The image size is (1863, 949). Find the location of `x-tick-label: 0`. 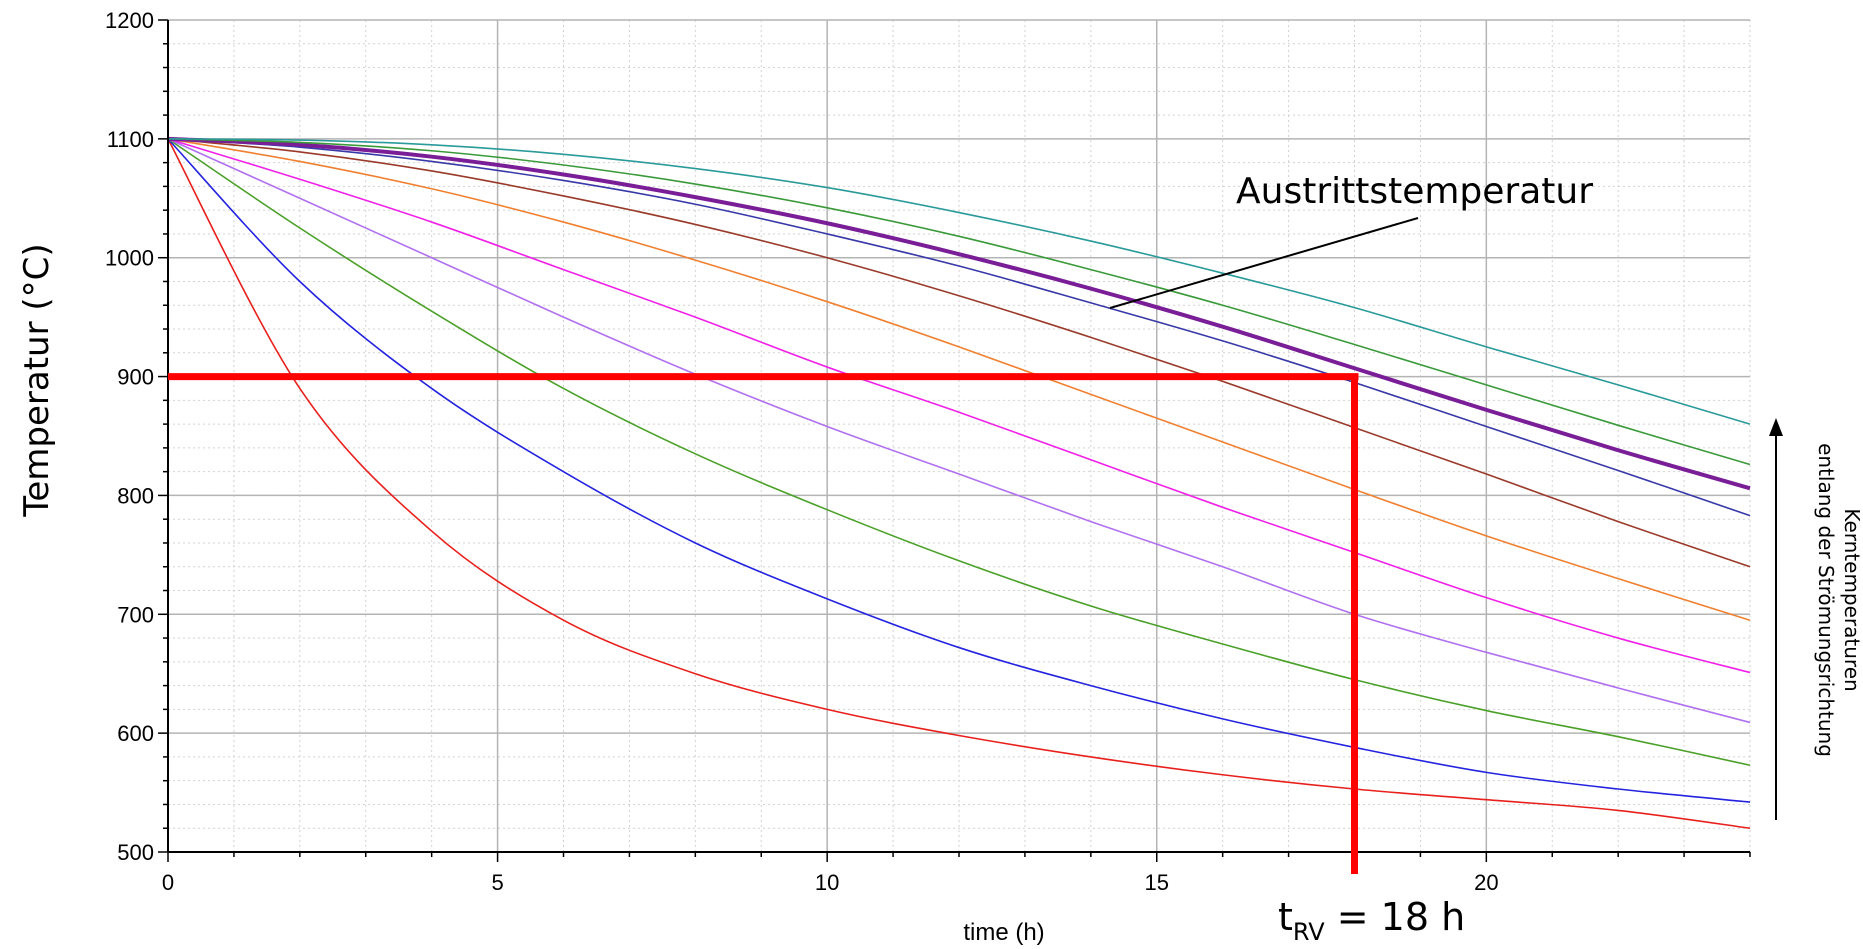

x-tick-label: 0 is located at coordinates (168, 882).